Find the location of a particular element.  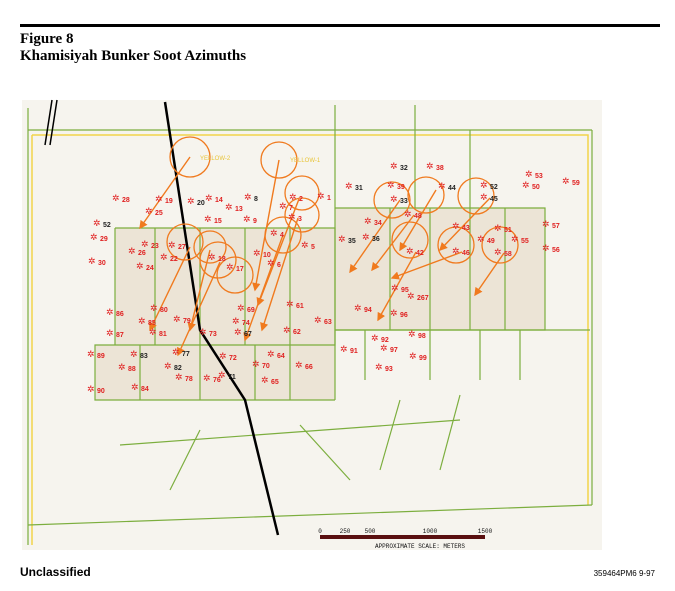

bunker-label: 51 is located at coordinates (508, 230).